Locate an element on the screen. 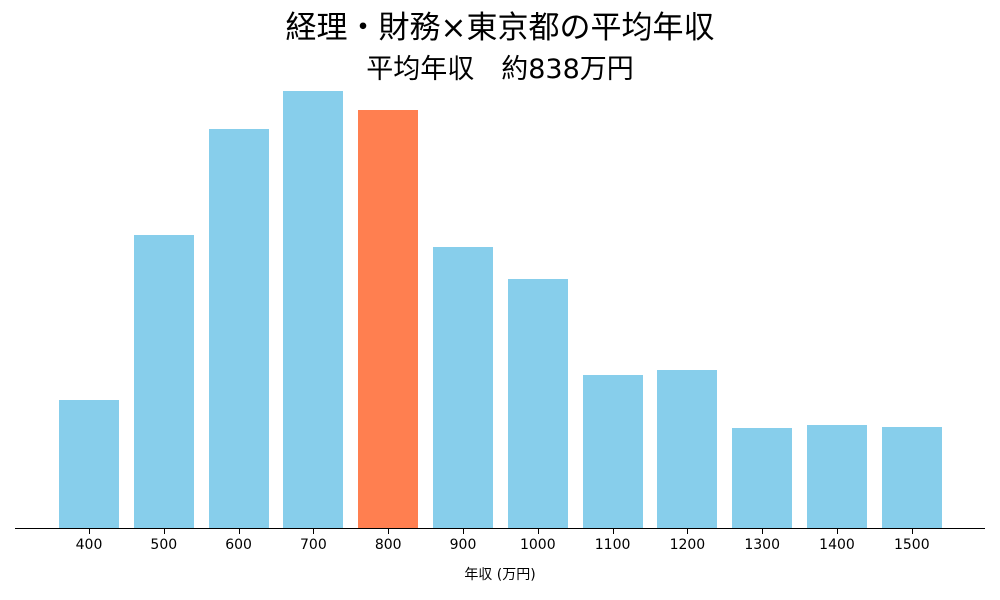 This screenshot has width=1000, height=600. x-tick-label: 1000 is located at coordinates (537, 545).